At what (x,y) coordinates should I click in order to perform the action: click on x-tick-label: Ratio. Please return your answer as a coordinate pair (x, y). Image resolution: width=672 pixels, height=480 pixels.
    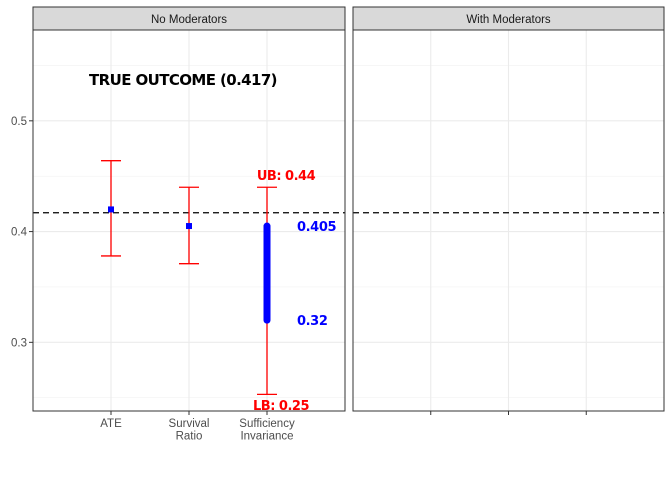
    Looking at the image, I should click on (189, 437).